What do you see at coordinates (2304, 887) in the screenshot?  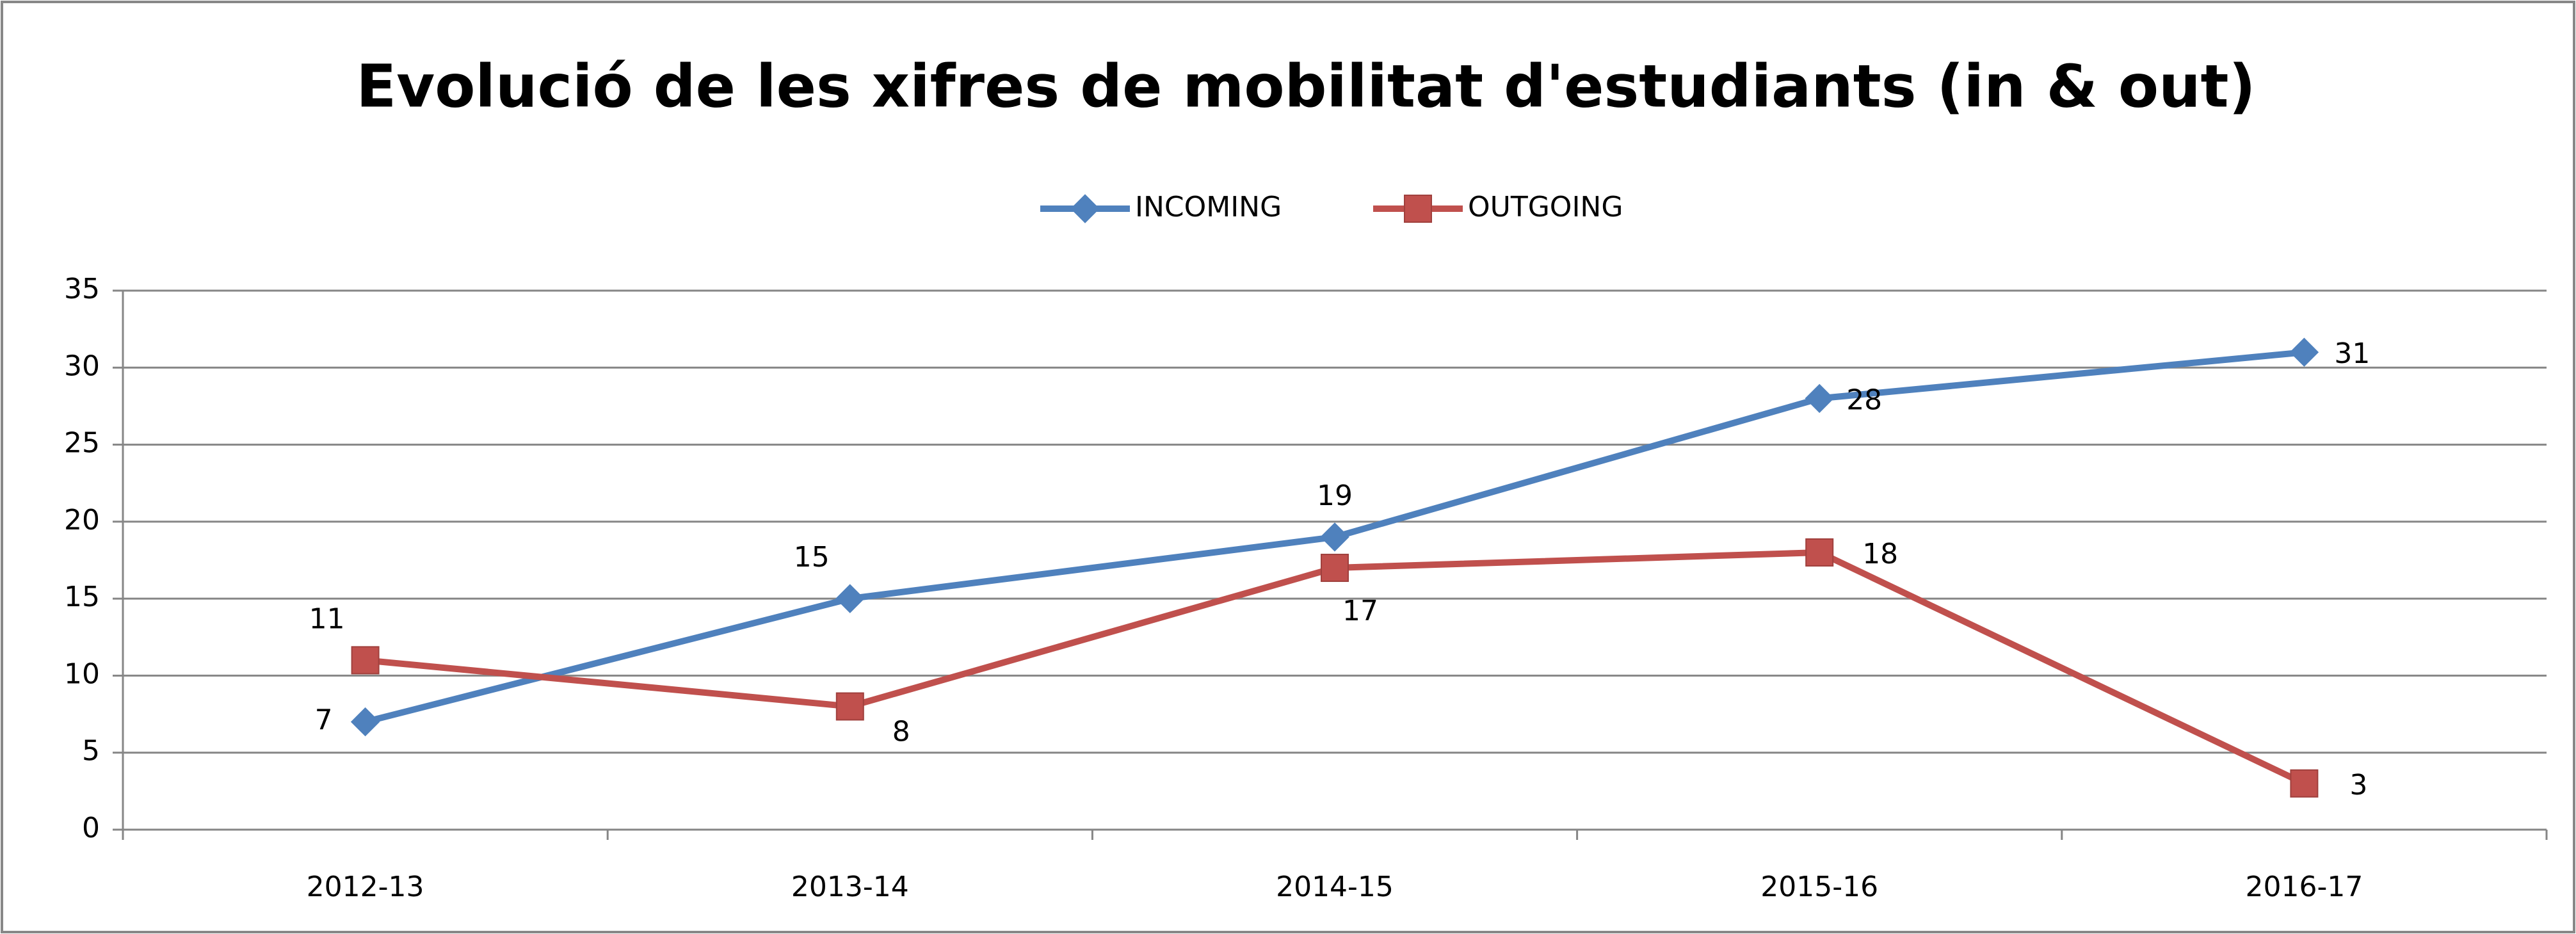 I see `x-tick-label: 2016-17` at bounding box center [2304, 887].